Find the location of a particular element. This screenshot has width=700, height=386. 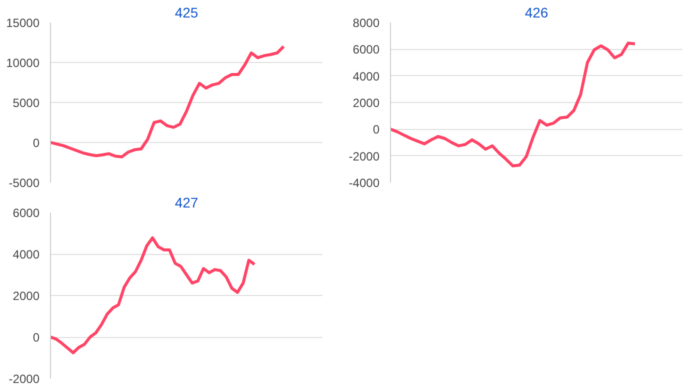

chart-title: 425 is located at coordinates (186, 12).